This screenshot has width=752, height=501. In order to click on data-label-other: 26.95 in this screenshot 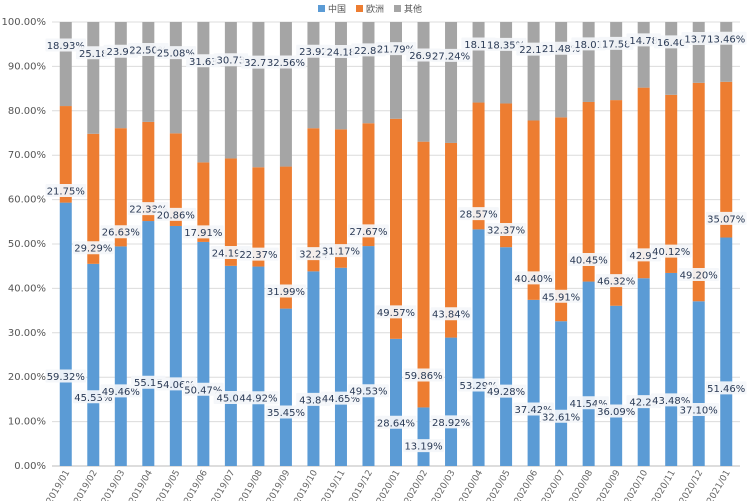, I will do `click(423, 56)`.